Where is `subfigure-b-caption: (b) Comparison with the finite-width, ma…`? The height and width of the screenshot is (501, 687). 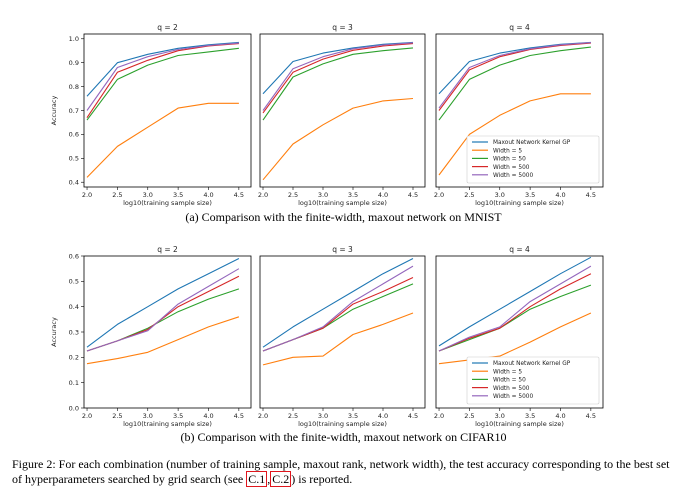
subfigure-b-caption: (b) Comparison with the finite-width, ma… is located at coordinates (343, 437).